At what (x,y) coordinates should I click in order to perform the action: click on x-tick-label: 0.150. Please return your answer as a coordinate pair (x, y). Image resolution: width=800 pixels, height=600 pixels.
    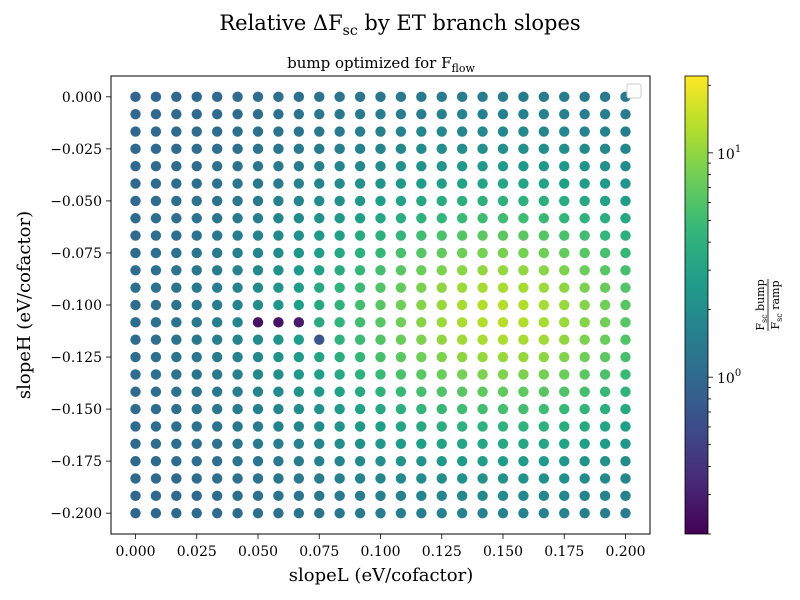
    Looking at the image, I should click on (503, 552).